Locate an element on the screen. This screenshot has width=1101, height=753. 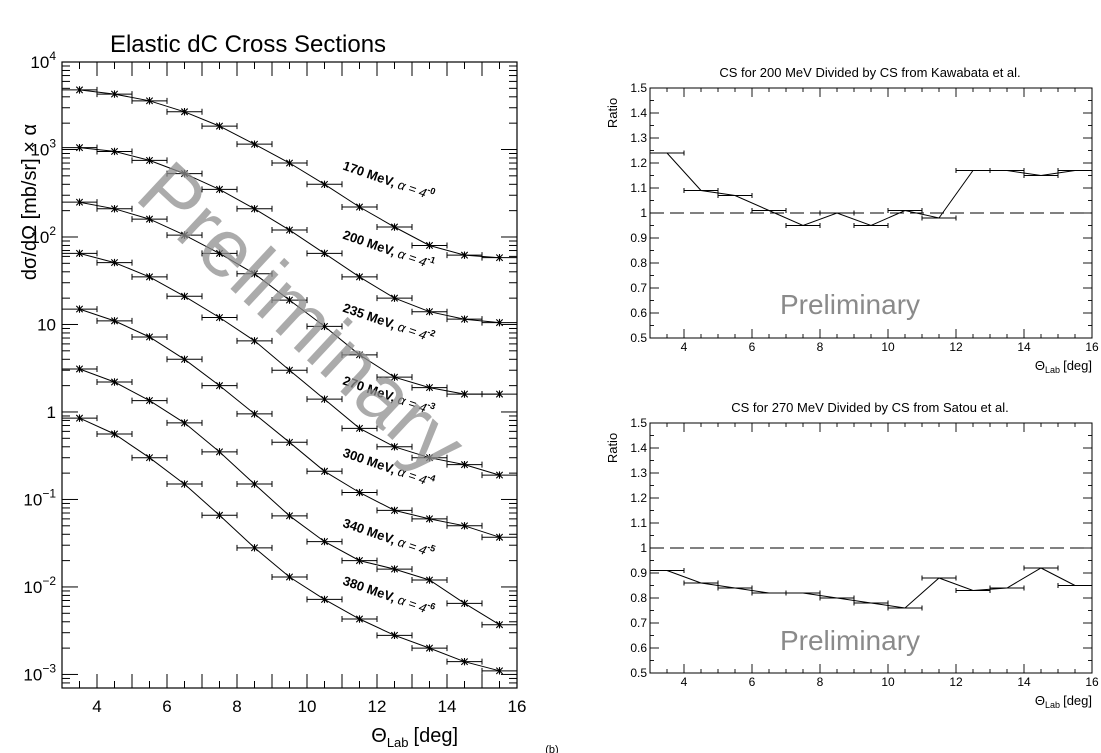
main-x-axis-sub: Lab is located at coordinates (398, 742).